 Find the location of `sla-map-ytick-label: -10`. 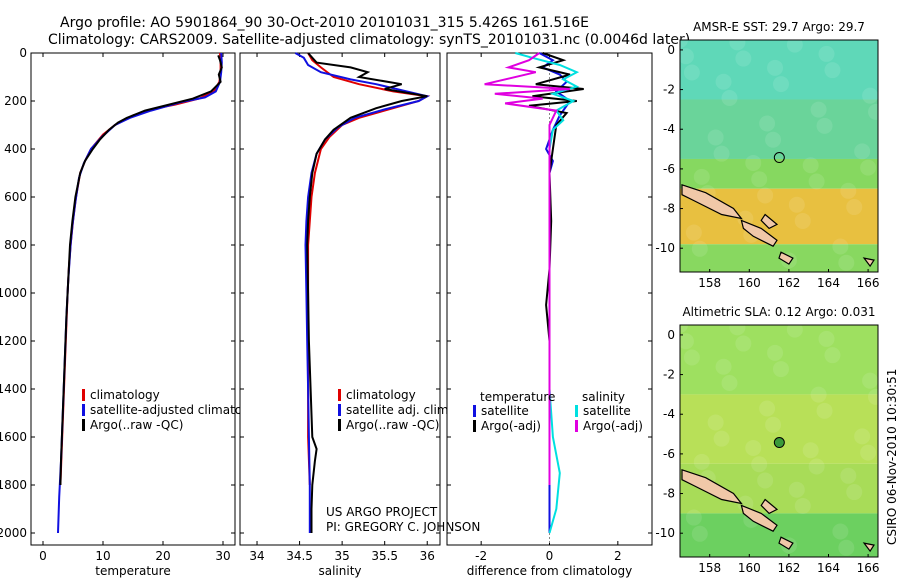

sla-map-ytick-label: -10 is located at coordinates (665, 533).